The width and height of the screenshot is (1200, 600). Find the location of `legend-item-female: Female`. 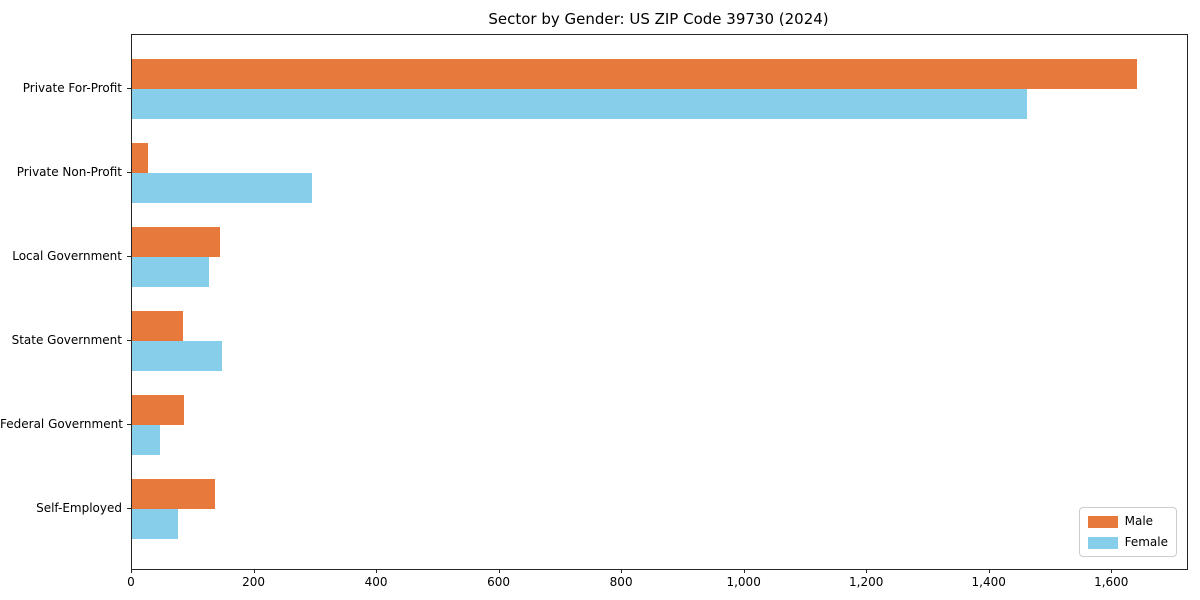

legend-item-female: Female is located at coordinates (1127, 542).